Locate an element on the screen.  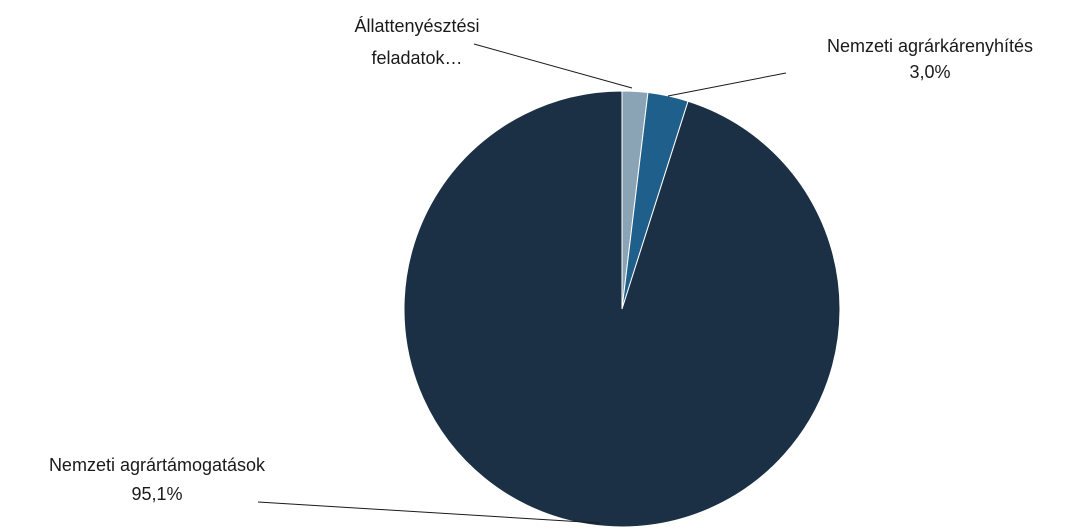
leader-line-allattenyesztesi is located at coordinates (553, 66).